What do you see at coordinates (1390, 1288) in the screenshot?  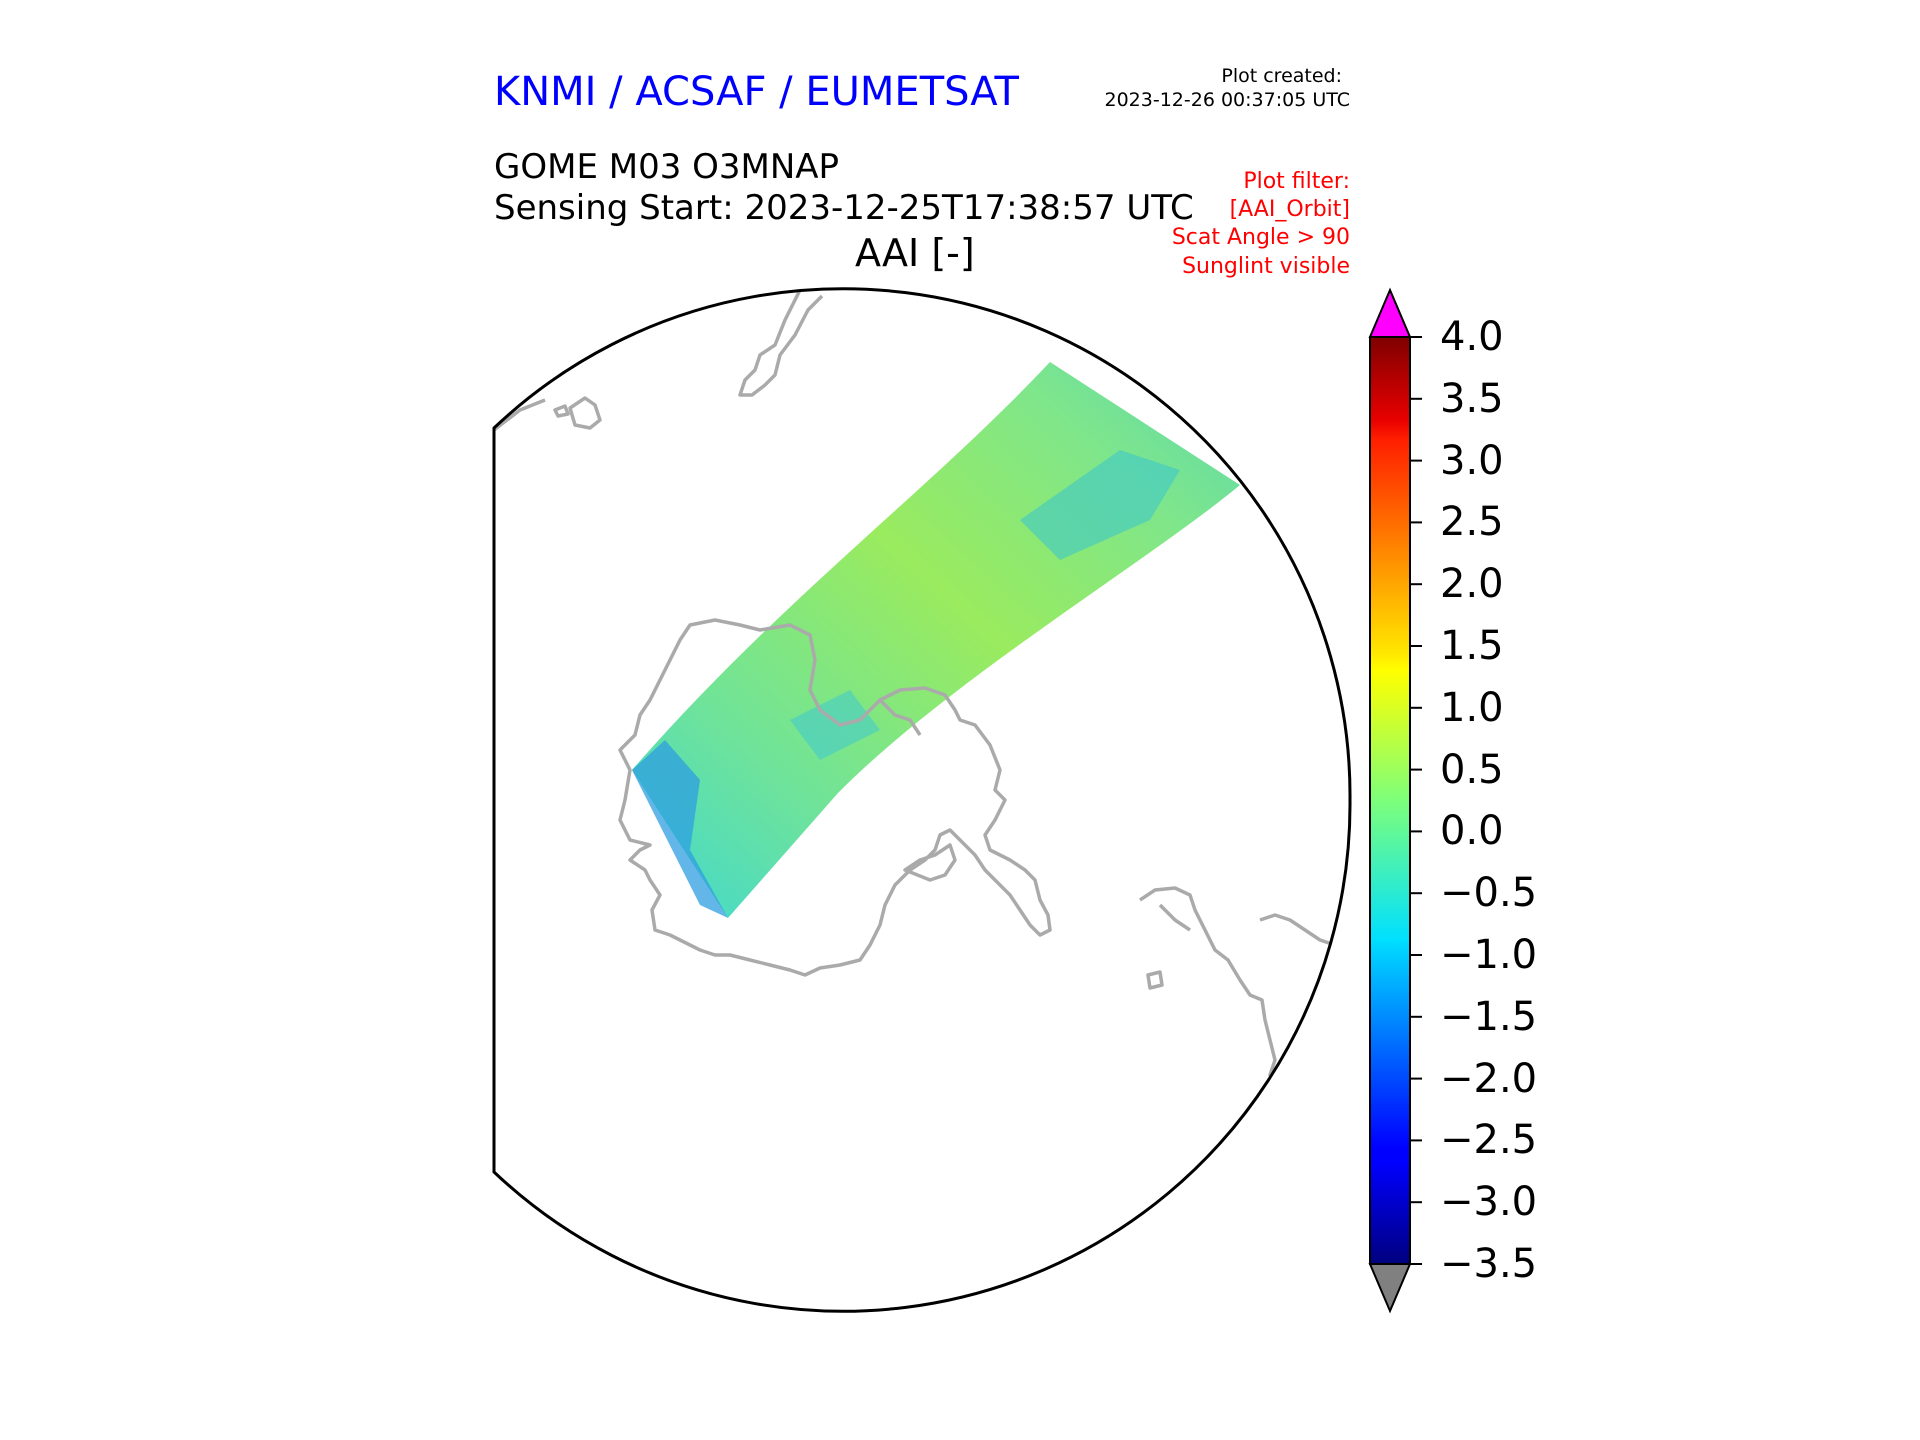 I see `colorbar-under-extension` at bounding box center [1390, 1288].